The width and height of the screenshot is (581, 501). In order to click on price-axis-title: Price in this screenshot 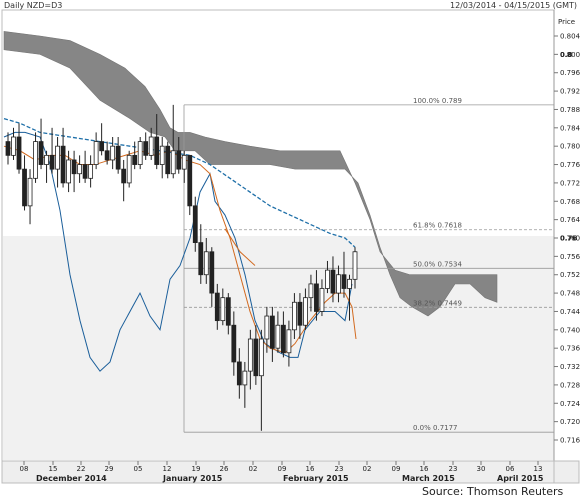, I will do `click(566, 22)`.